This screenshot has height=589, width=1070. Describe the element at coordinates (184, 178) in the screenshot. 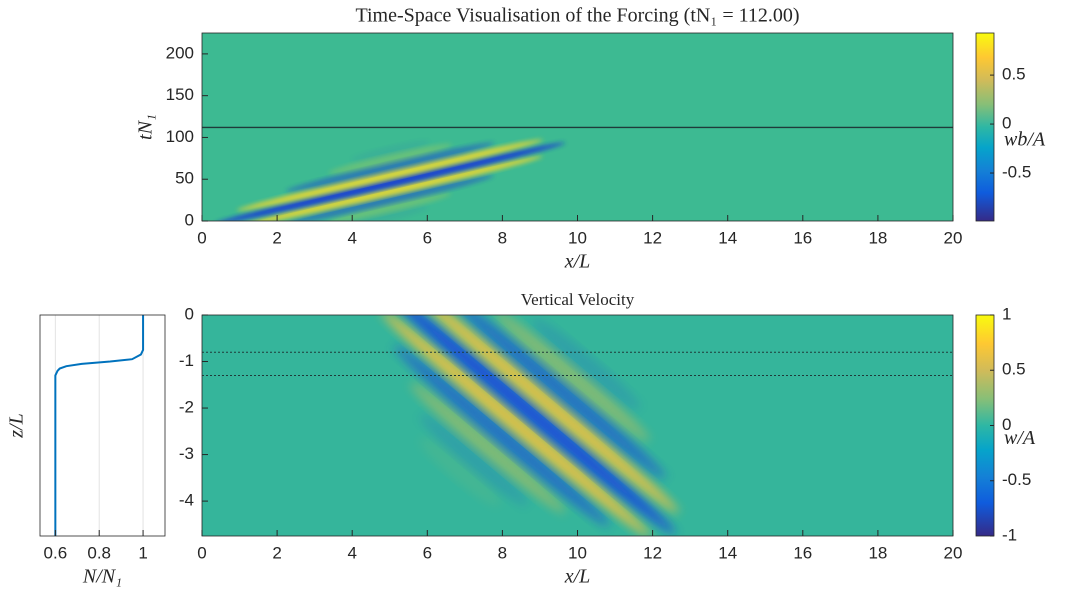

I see `y-tick-label: 50` at that location.